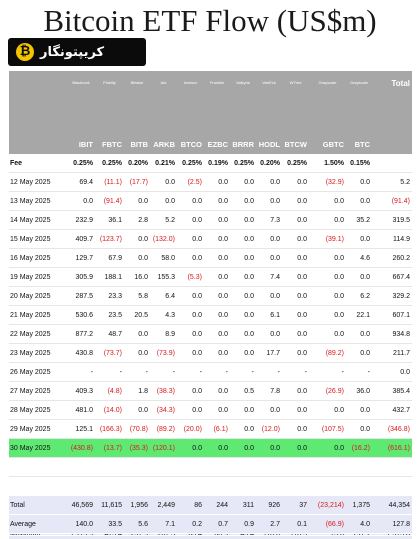 This screenshot has width=420, height=539. Describe the element at coordinates (190, 505) in the screenshot. I see `stat-cell: 86` at that location.